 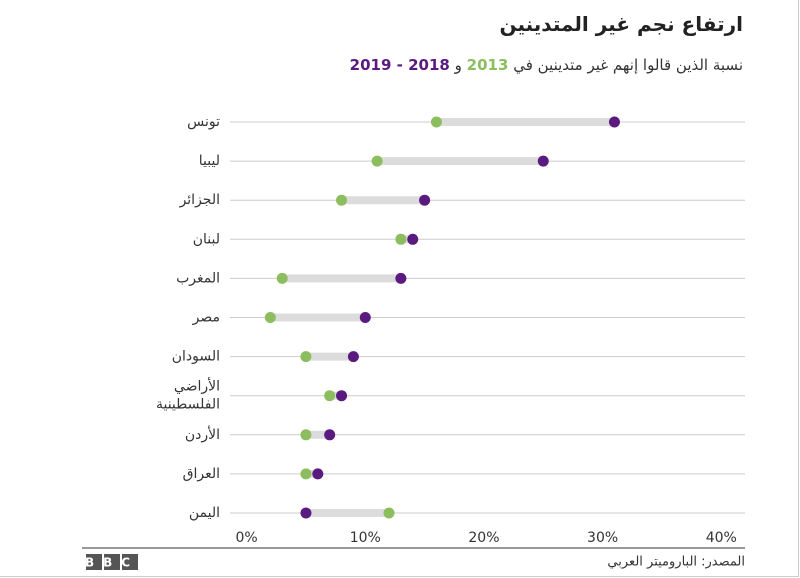 What do you see at coordinates (198, 278) in the screenshot?
I see `category-label: المغرب` at bounding box center [198, 278].